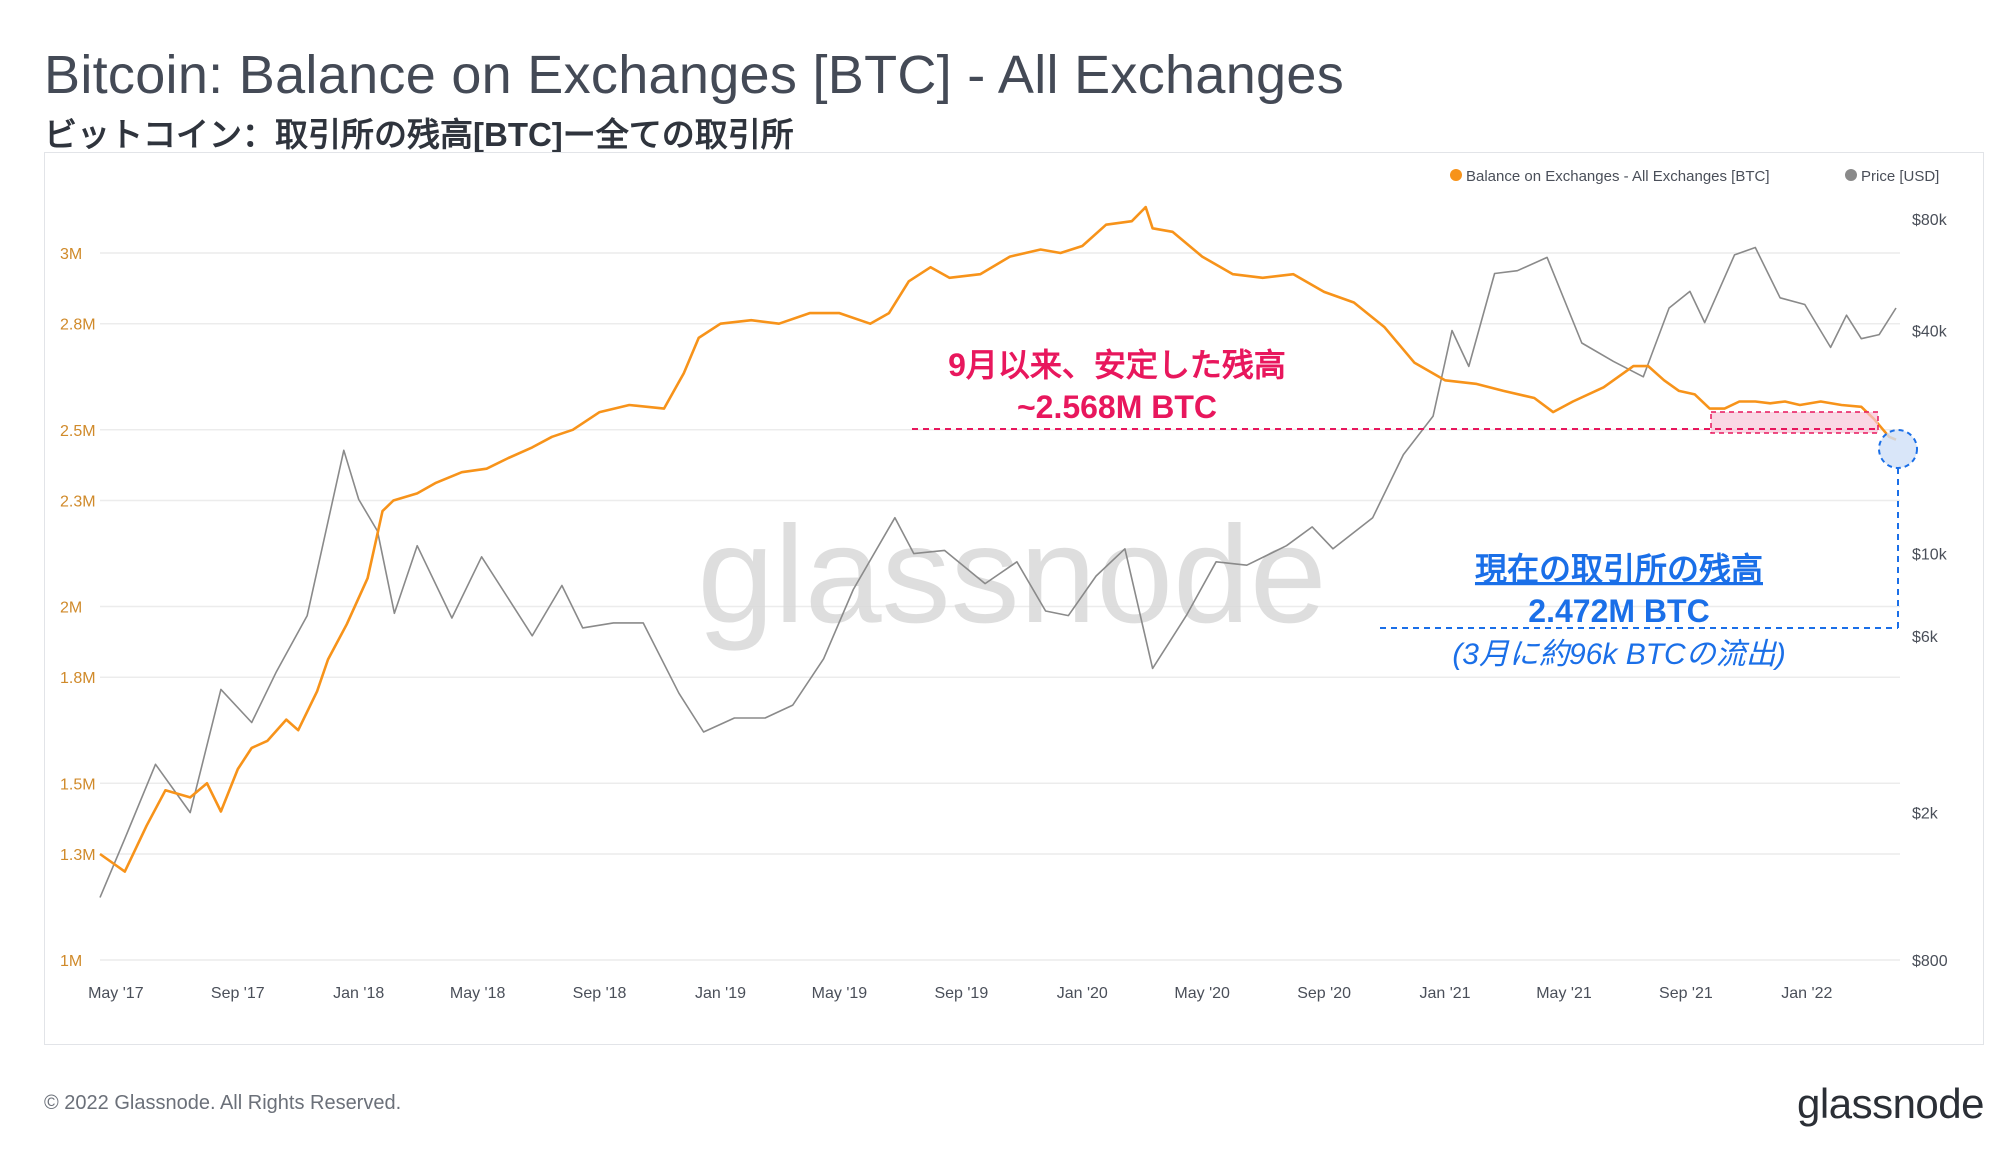 This screenshot has height=1152, width=2000. I want to click on y-left-tick-label: 2.8M, so click(78, 325).